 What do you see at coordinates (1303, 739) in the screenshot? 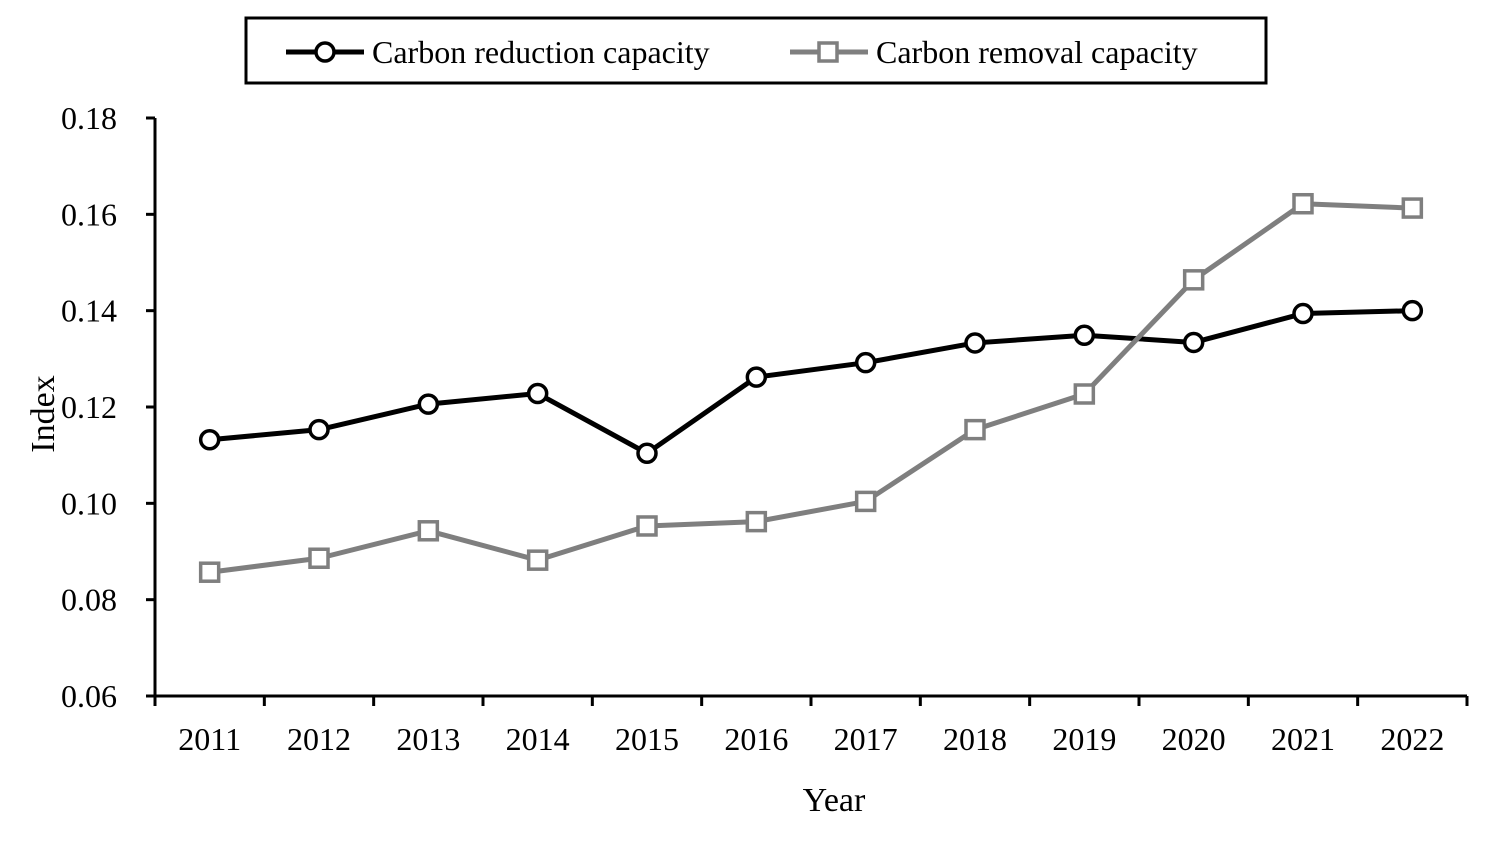
I see `x-tick-label: 2021` at bounding box center [1303, 739].